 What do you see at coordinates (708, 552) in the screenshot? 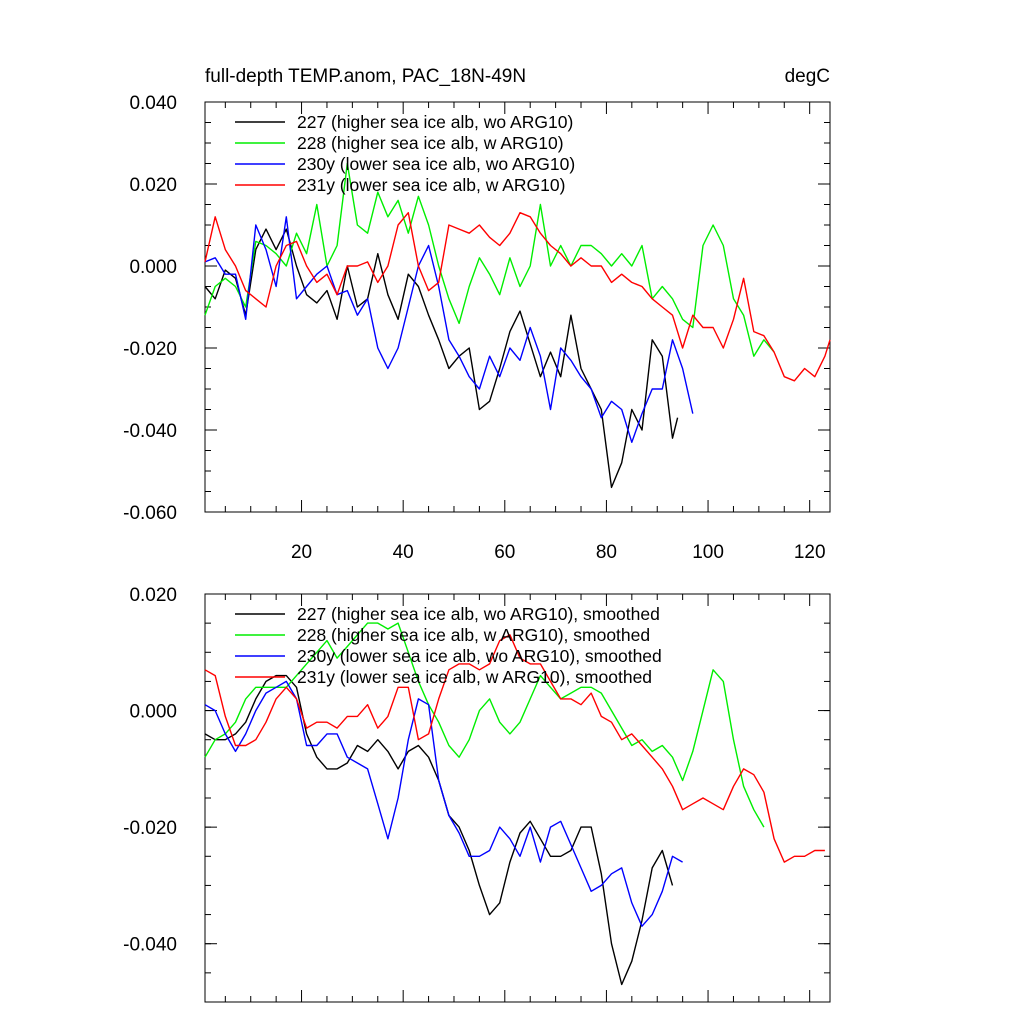
I see `x-tick-label: 100` at bounding box center [708, 552].